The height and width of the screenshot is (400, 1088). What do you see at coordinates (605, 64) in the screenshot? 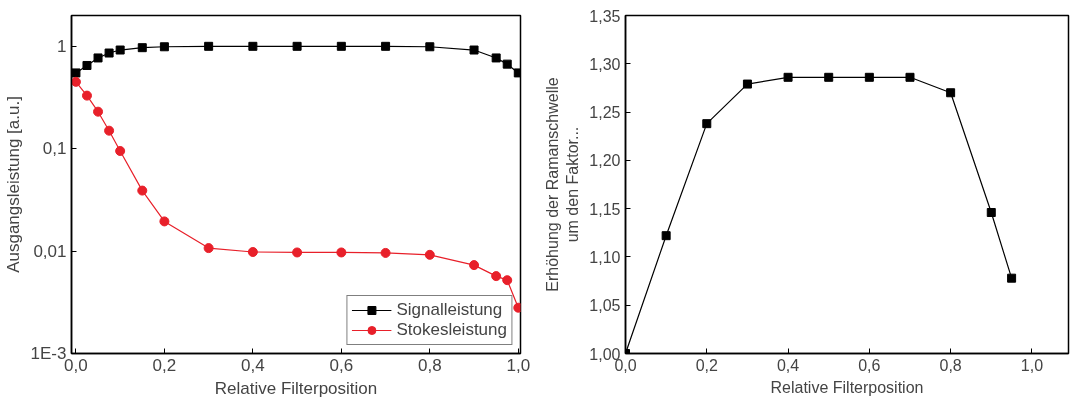
I see `y-tick-label: 1,30` at bounding box center [605, 64].